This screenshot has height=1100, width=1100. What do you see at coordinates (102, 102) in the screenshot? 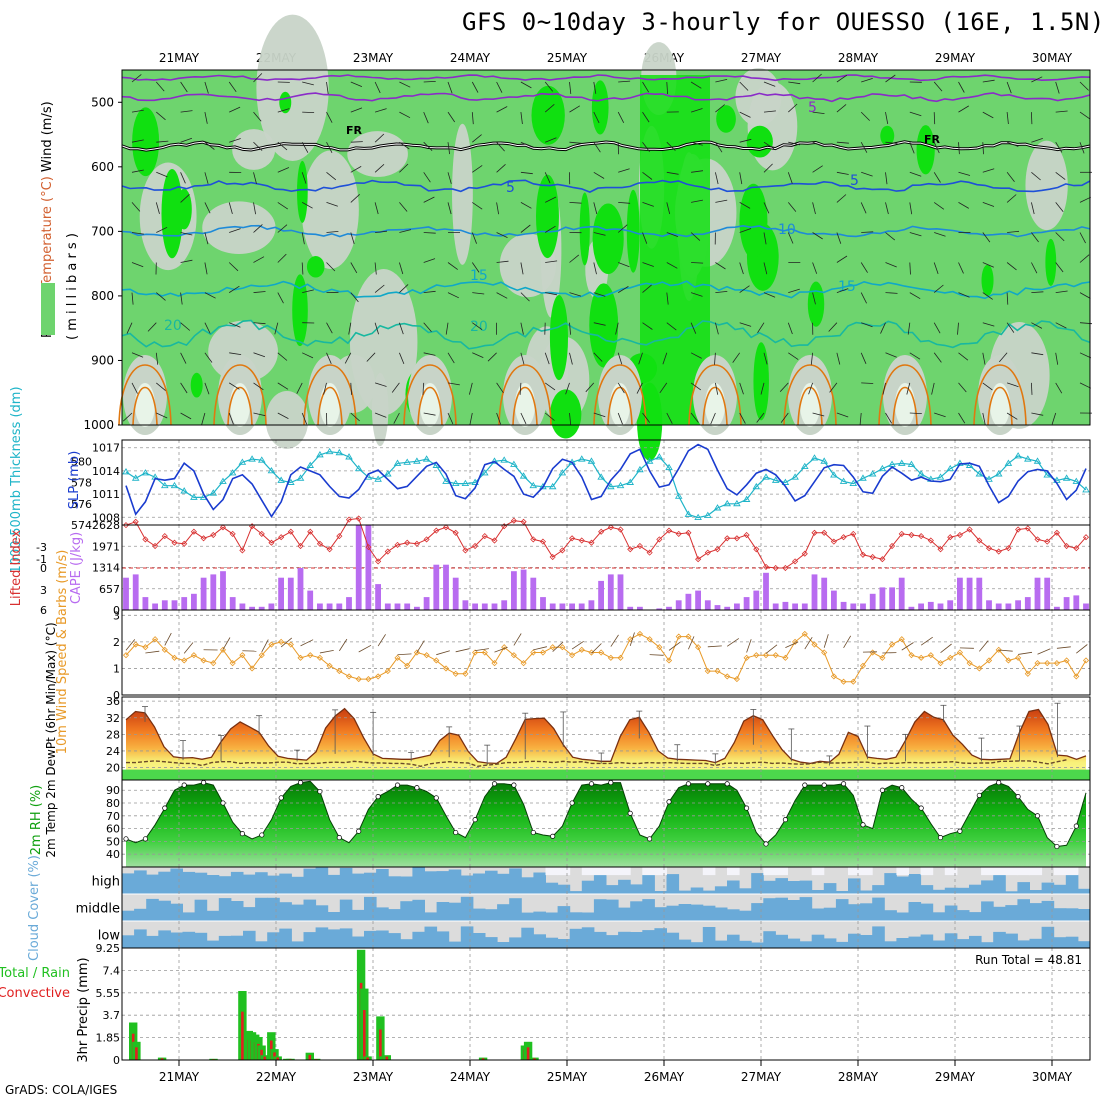
I see `y-tick-label: 500` at bounding box center [102, 102].